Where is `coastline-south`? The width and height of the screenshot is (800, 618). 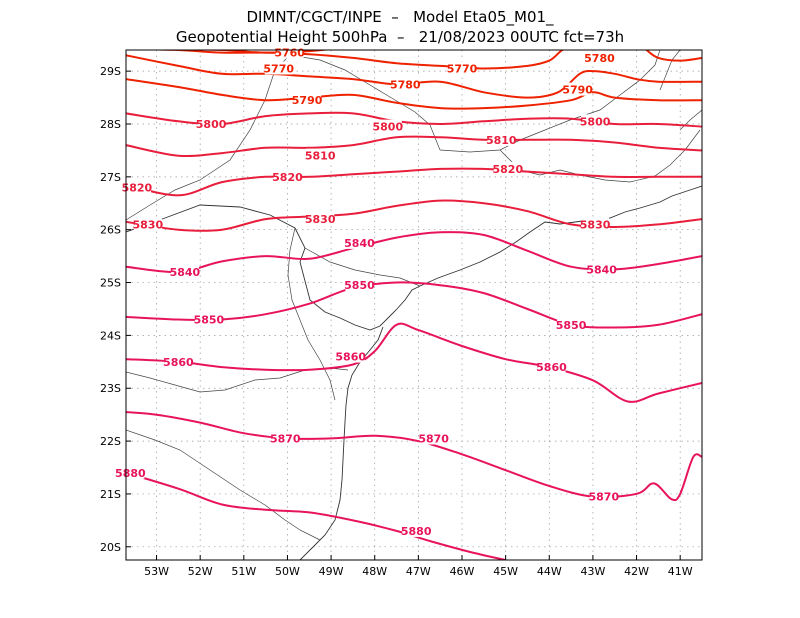
coastline-south is located at coordinates (341, 443).